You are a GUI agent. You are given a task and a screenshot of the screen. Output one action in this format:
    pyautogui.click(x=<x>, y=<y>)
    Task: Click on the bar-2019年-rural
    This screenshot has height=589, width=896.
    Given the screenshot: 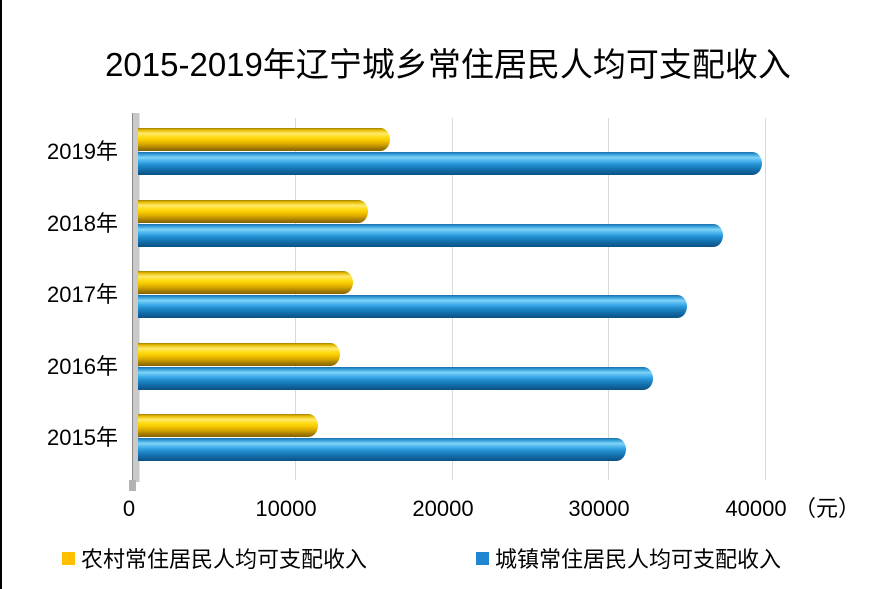 What is the action you would take?
    pyautogui.click(x=264, y=139)
    